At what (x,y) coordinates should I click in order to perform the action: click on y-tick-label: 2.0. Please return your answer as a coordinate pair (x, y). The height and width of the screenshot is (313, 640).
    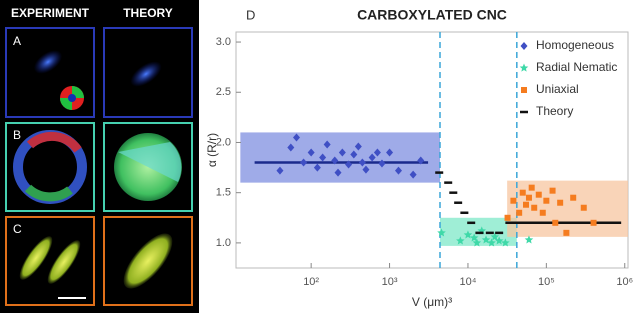
    Looking at the image, I should click on (223, 142).